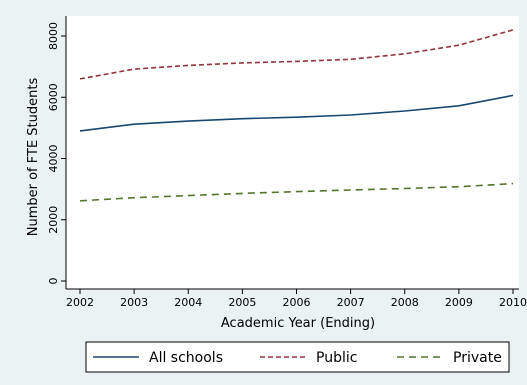  I want to click on x-tick-label: 2003, so click(134, 302).